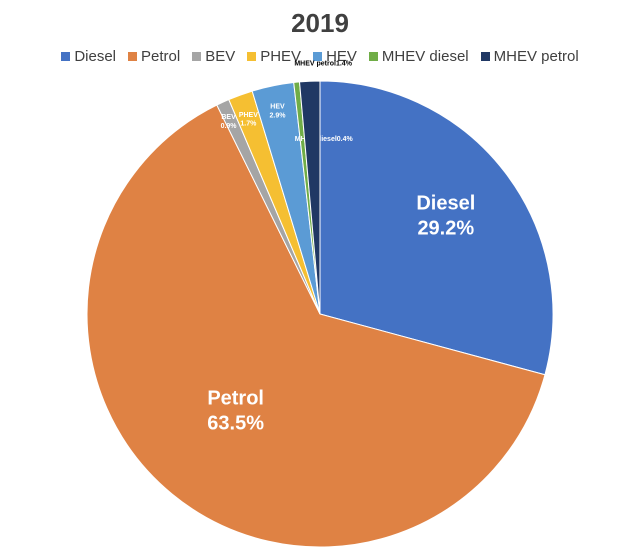  I want to click on legend-label-petrol: Petrol, so click(161, 56).